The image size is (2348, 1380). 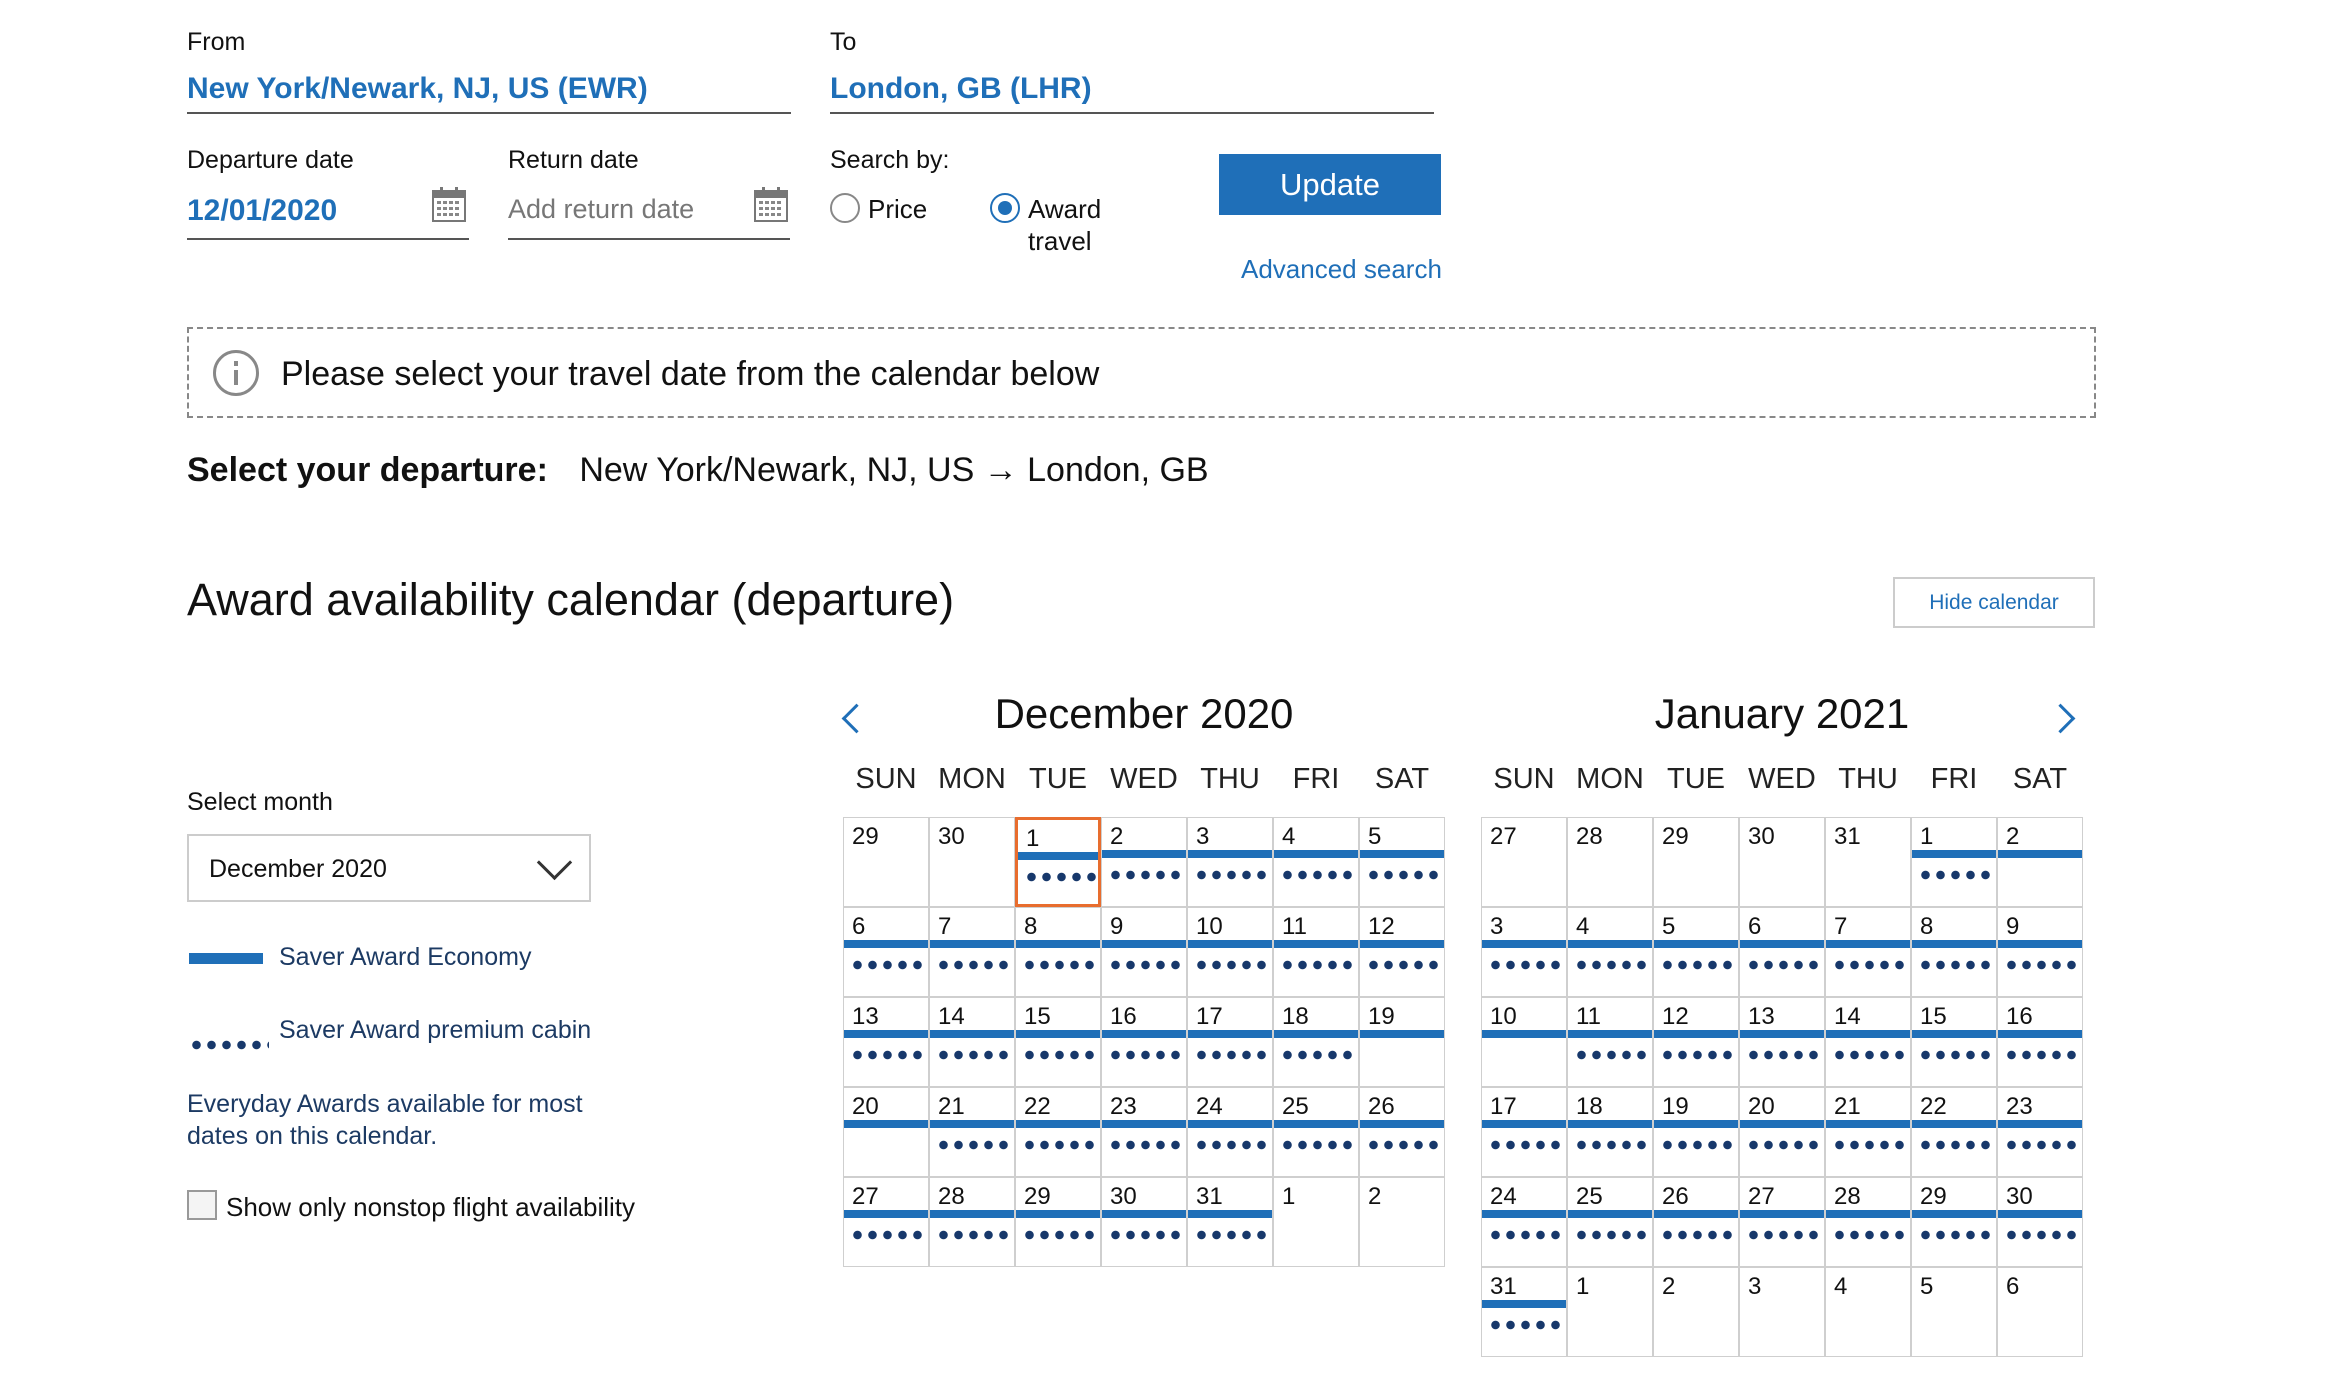 I want to click on day-number: 23, so click(x=2019, y=1106).